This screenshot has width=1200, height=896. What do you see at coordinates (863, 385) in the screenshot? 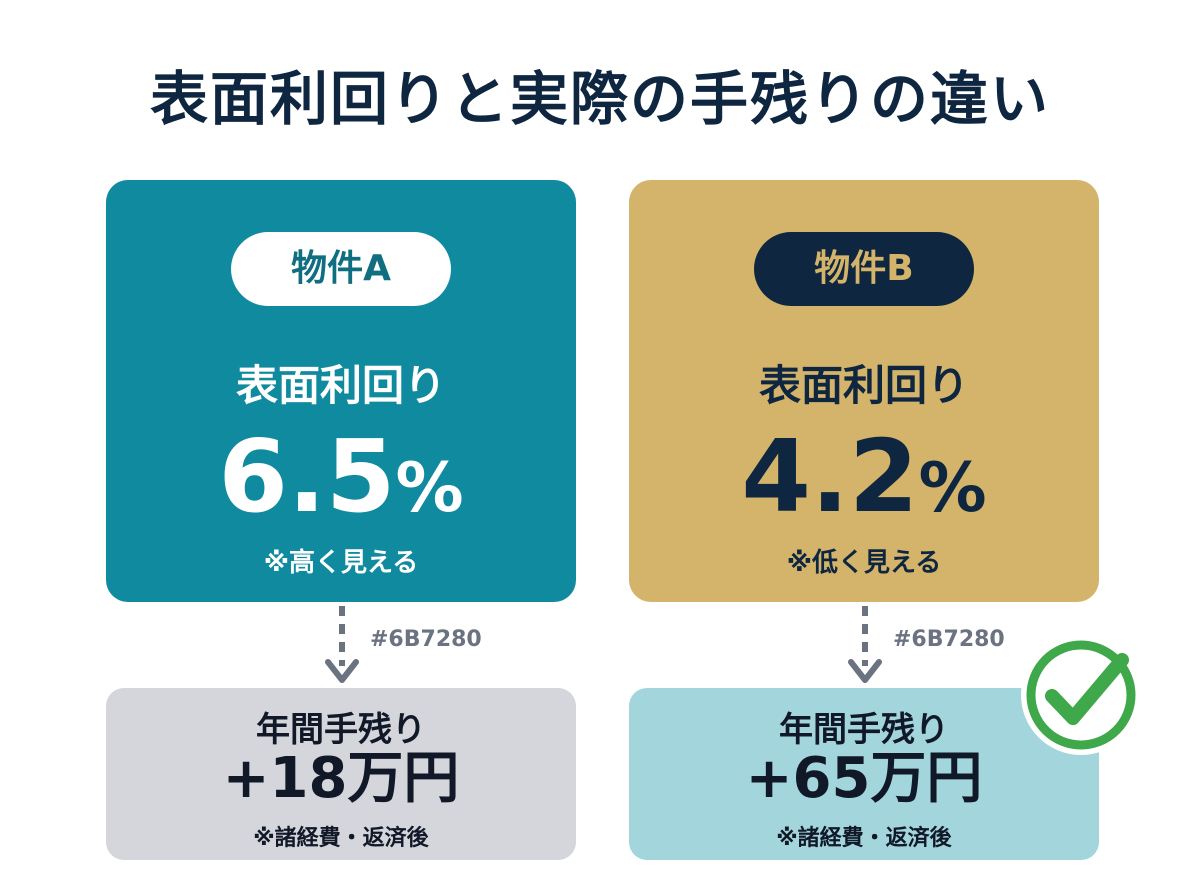
I see `property-b-yield-label: 表面利回り` at bounding box center [863, 385].